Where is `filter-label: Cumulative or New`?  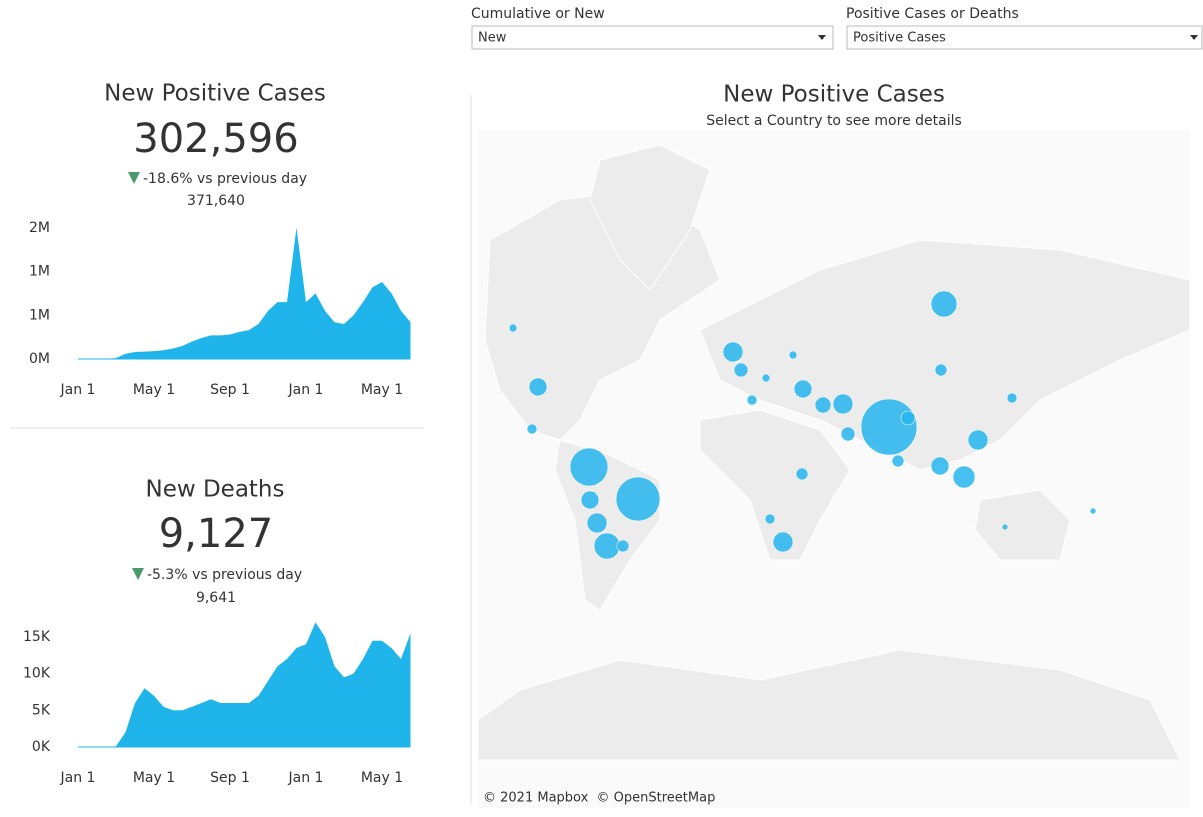 filter-label: Cumulative or New is located at coordinates (538, 14).